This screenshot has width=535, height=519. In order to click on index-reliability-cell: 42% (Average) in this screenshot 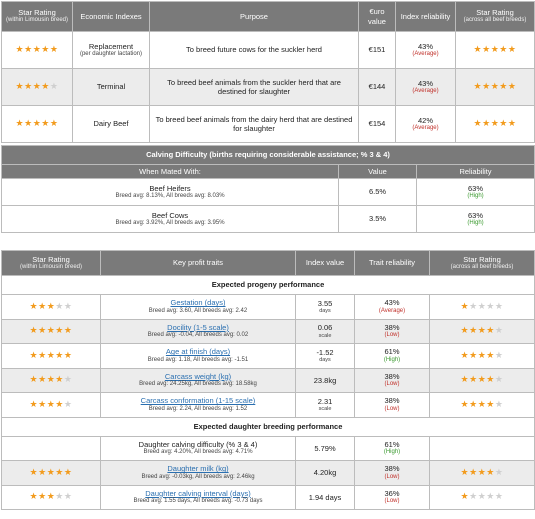, I will do `click(425, 124)`.